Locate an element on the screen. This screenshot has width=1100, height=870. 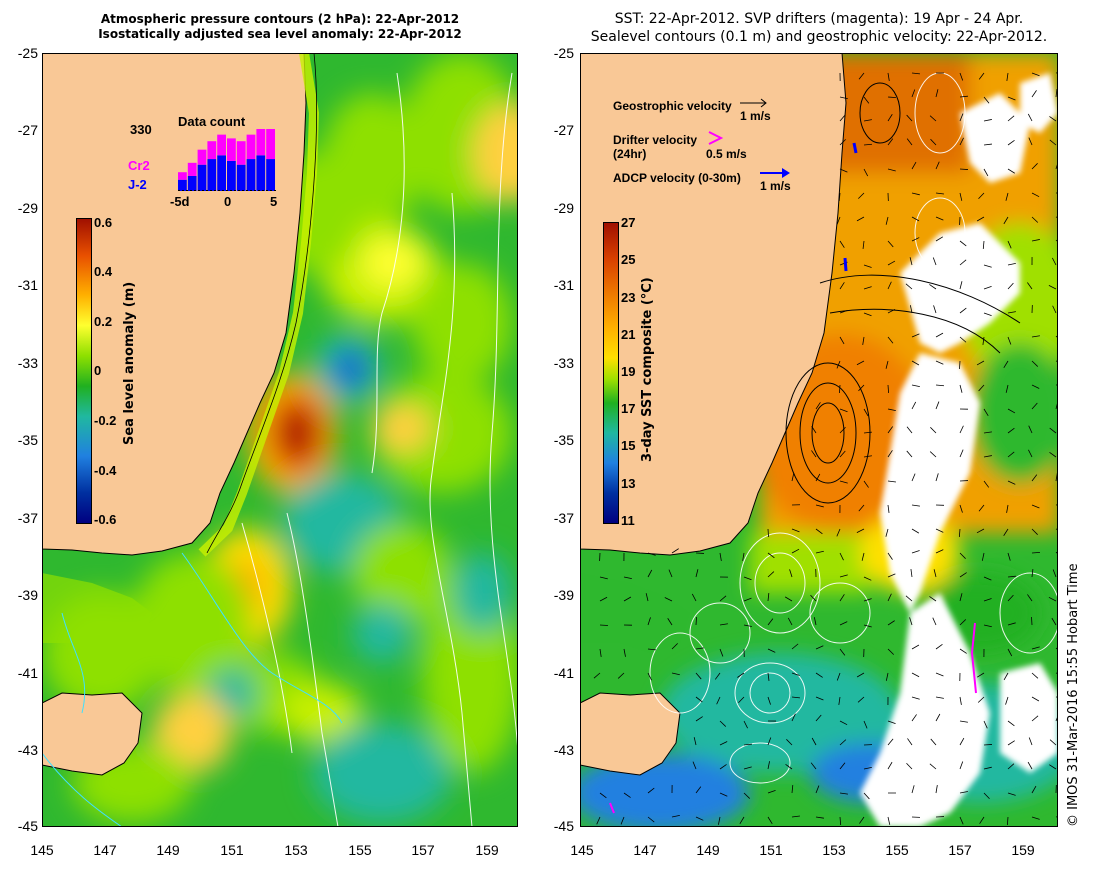
right-cbar-tick: 13 is located at coordinates (628, 483).